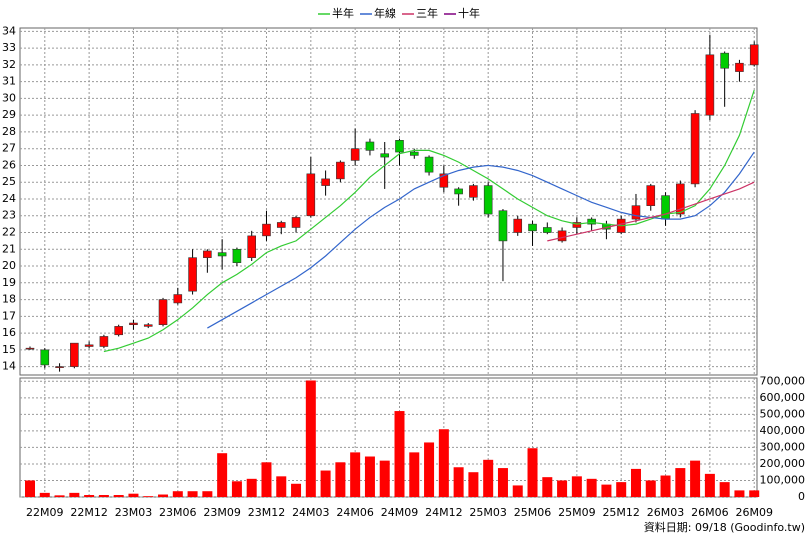 The image size is (808, 540). What do you see at coordinates (400, 512) in the screenshot?
I see `x-tick-label: 24M09` at bounding box center [400, 512].